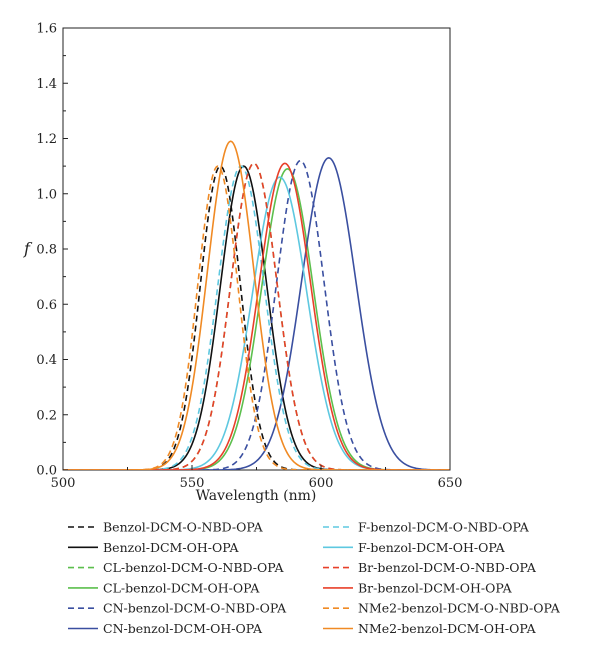 Image resolution: width=600 pixels, height=655 pixels. I want to click on y-tick-label: 1.4, so click(46, 84).